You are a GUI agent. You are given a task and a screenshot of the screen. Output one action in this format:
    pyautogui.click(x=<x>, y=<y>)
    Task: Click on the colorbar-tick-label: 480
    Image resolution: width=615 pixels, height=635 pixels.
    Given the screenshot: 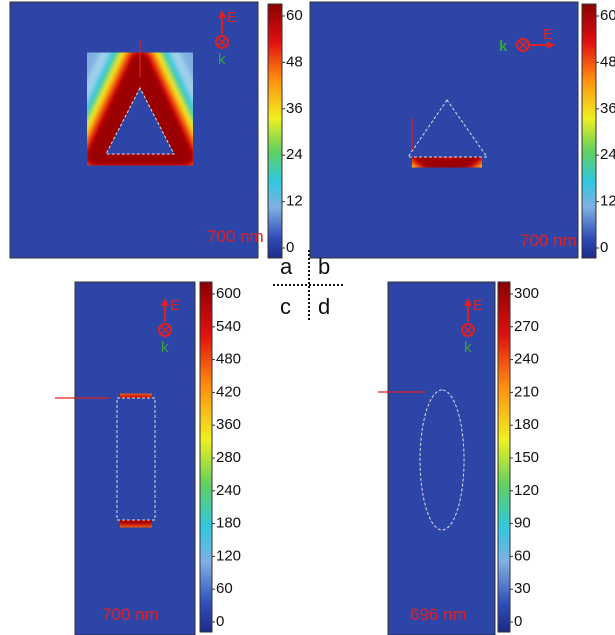 What is the action you would take?
    pyautogui.click(x=228, y=359)
    